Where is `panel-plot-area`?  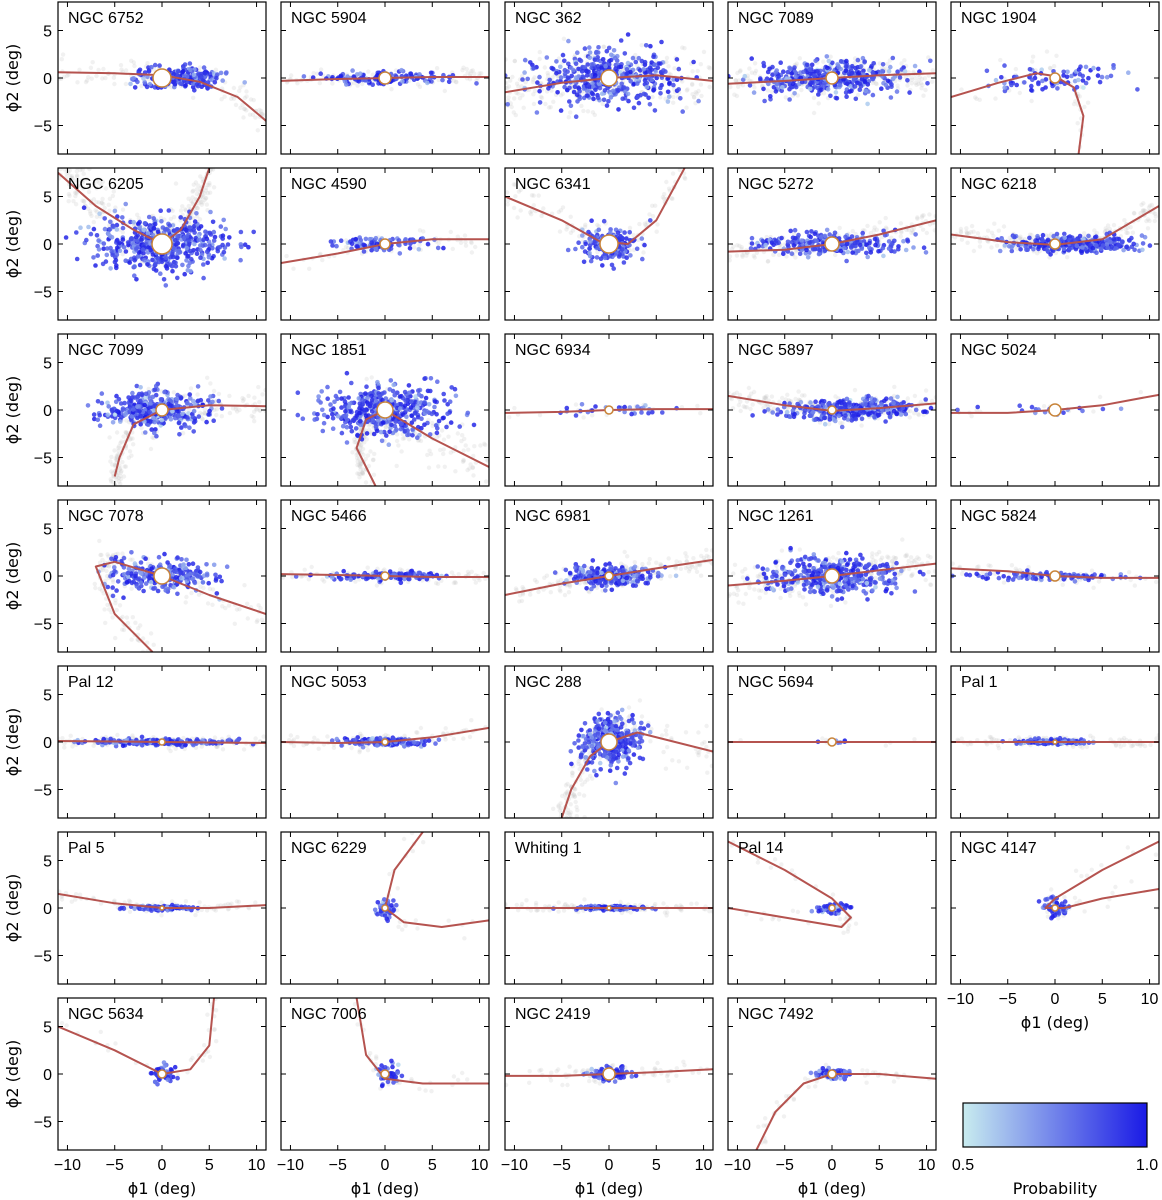
panel-plot-area is located at coordinates (609, 76).